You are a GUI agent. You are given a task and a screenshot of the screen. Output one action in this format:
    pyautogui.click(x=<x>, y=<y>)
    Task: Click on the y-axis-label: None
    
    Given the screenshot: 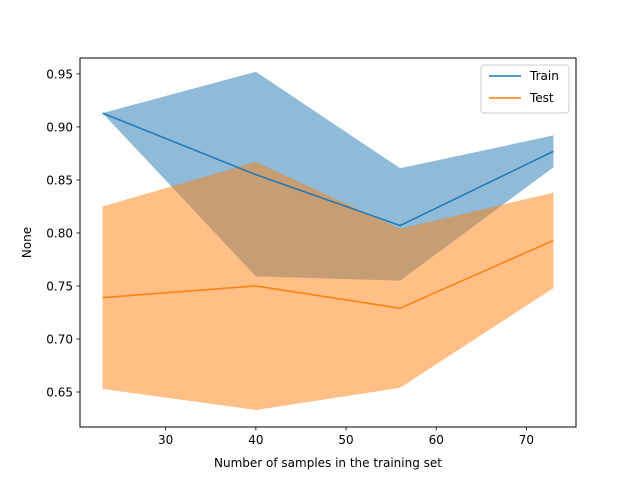 What is the action you would take?
    pyautogui.click(x=27, y=242)
    